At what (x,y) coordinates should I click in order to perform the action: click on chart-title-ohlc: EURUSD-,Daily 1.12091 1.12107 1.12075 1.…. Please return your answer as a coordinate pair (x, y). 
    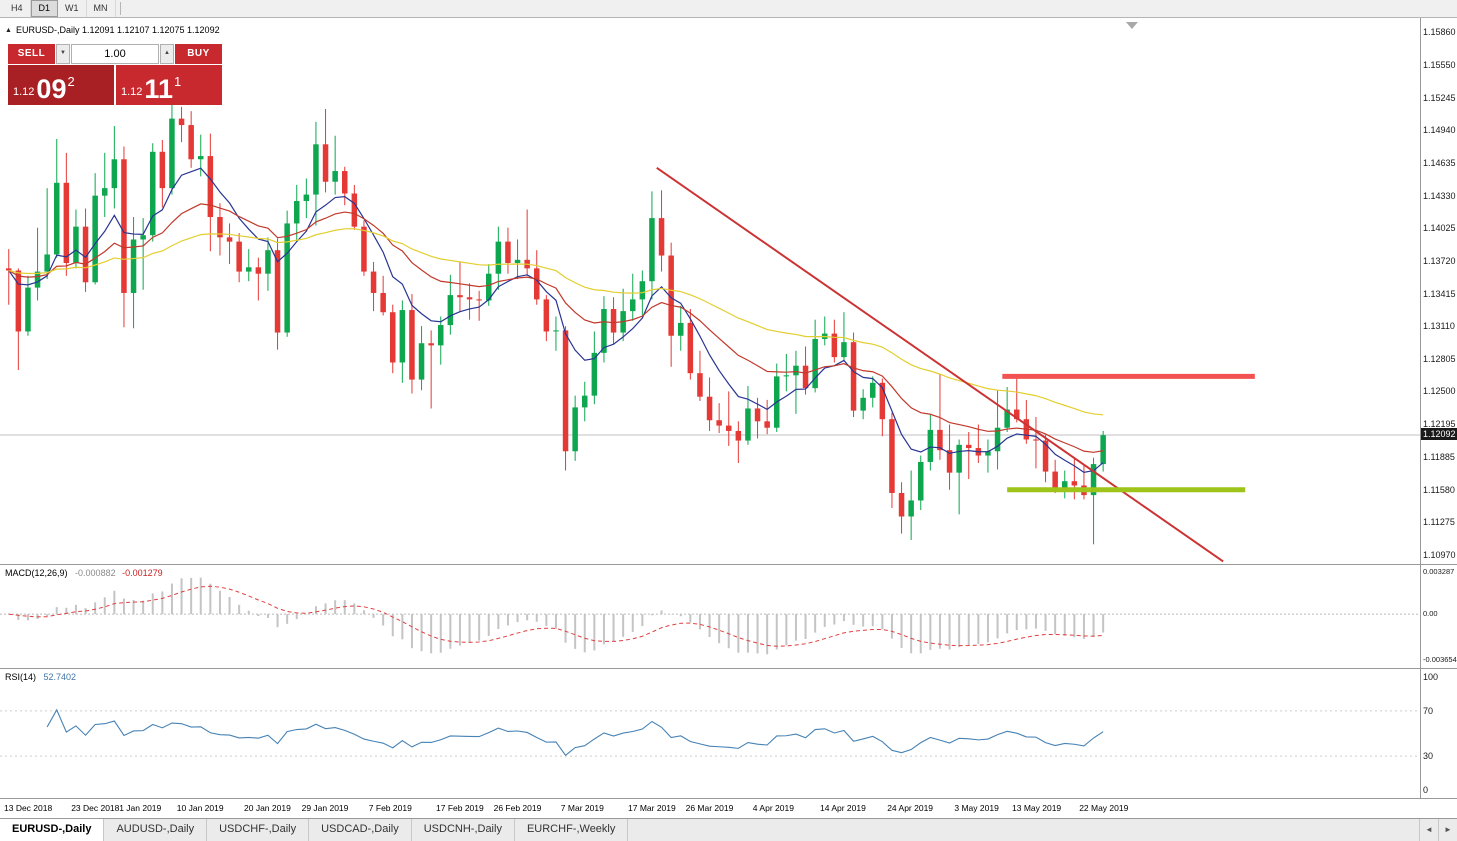
    Looking at the image, I should click on (117, 30).